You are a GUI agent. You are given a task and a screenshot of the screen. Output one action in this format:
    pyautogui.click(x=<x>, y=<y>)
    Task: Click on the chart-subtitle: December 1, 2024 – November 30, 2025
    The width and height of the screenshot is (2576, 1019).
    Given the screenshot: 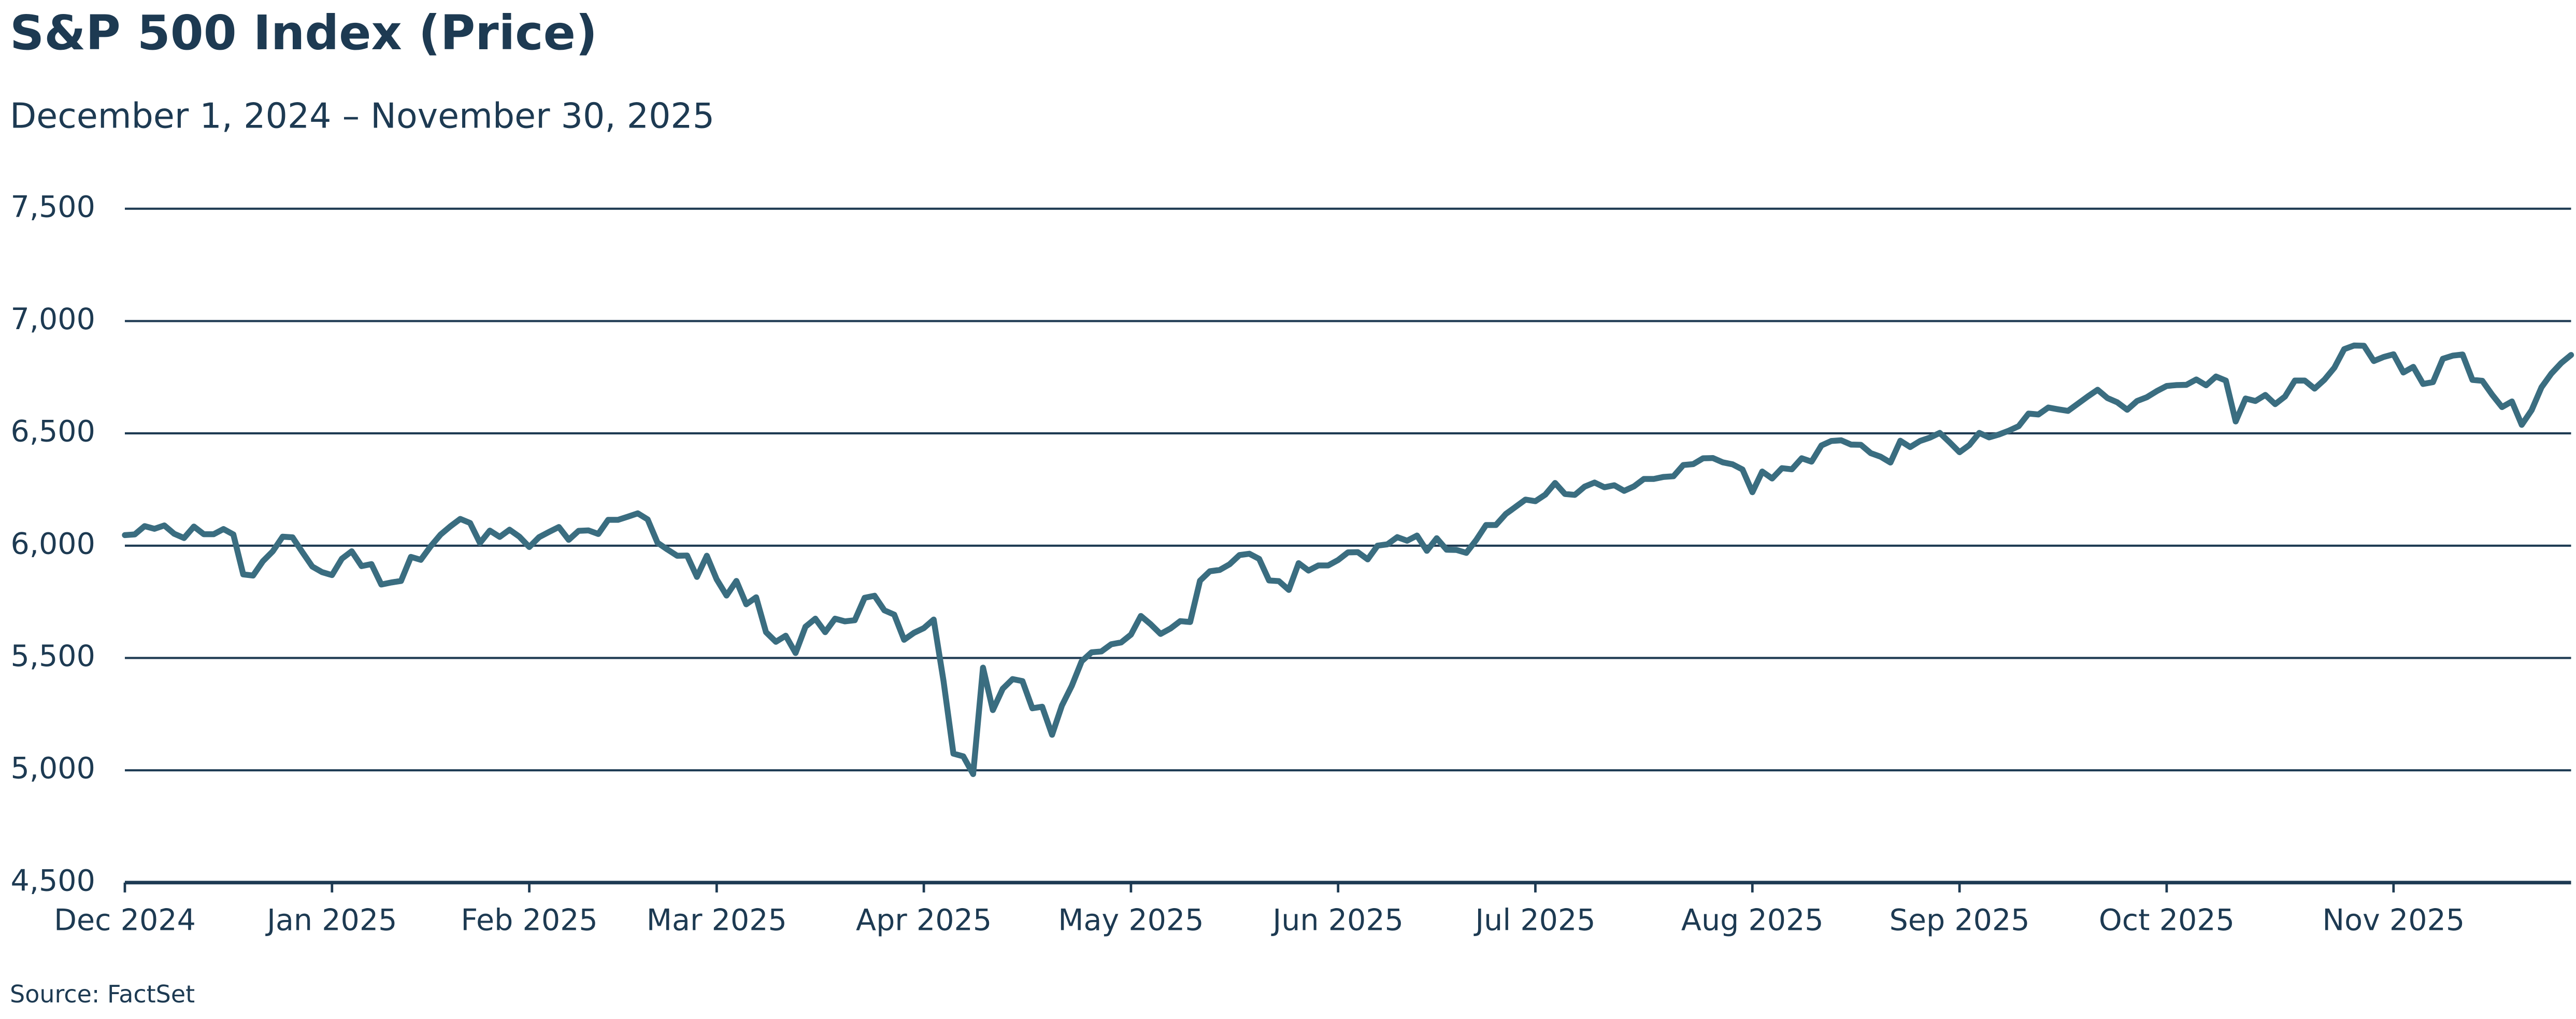 What is the action you would take?
    pyautogui.click(x=362, y=115)
    